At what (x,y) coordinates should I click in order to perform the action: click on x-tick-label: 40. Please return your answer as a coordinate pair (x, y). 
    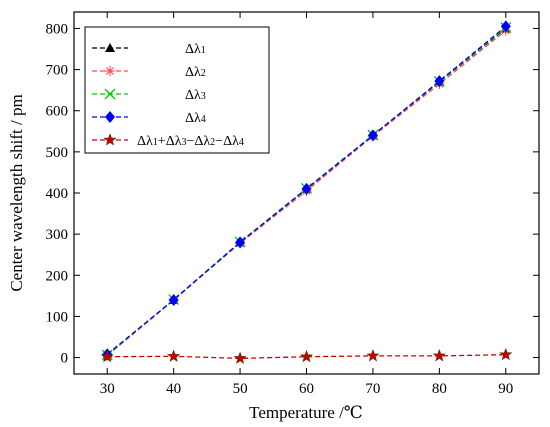
    Looking at the image, I should click on (173, 389).